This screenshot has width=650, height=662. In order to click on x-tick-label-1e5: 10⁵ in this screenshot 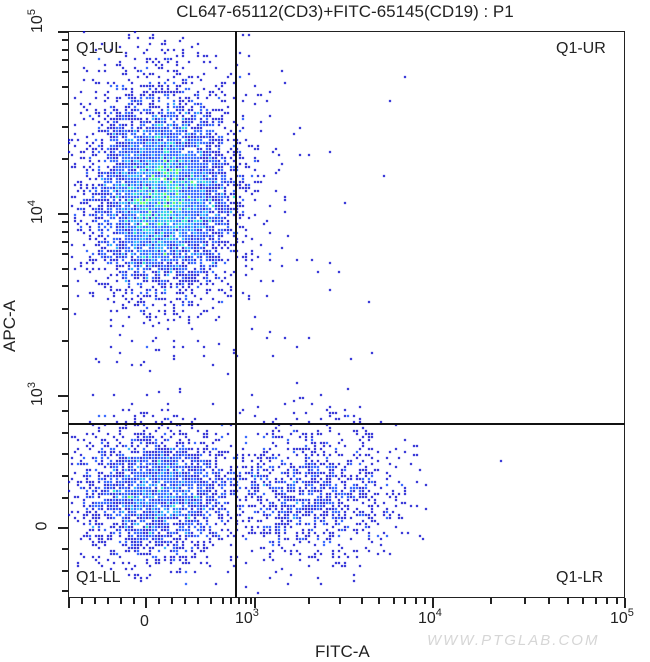, I will do `click(622, 617)`.